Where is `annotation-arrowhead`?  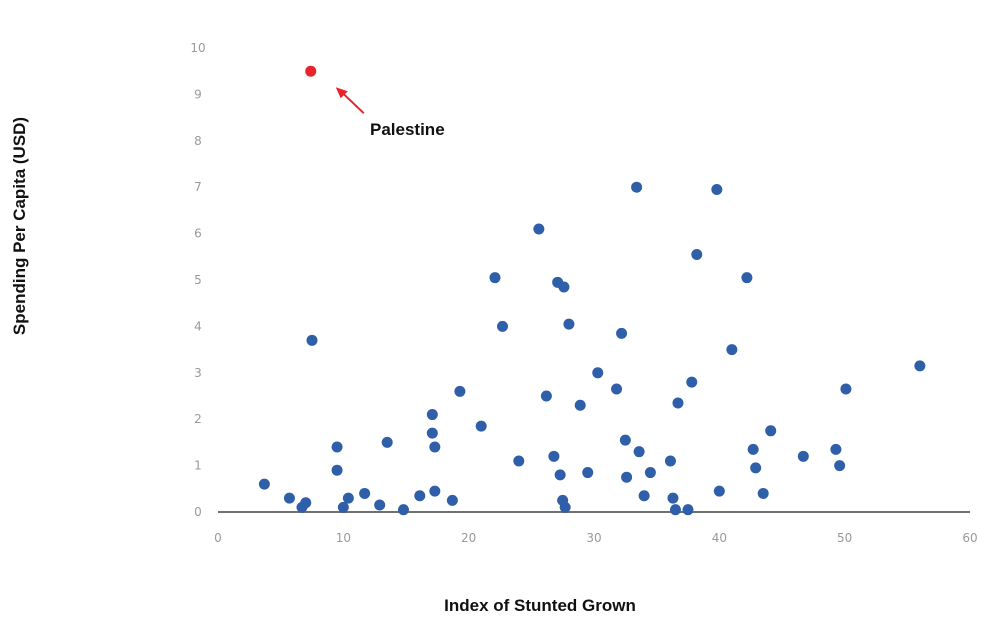 annotation-arrowhead is located at coordinates (341, 93).